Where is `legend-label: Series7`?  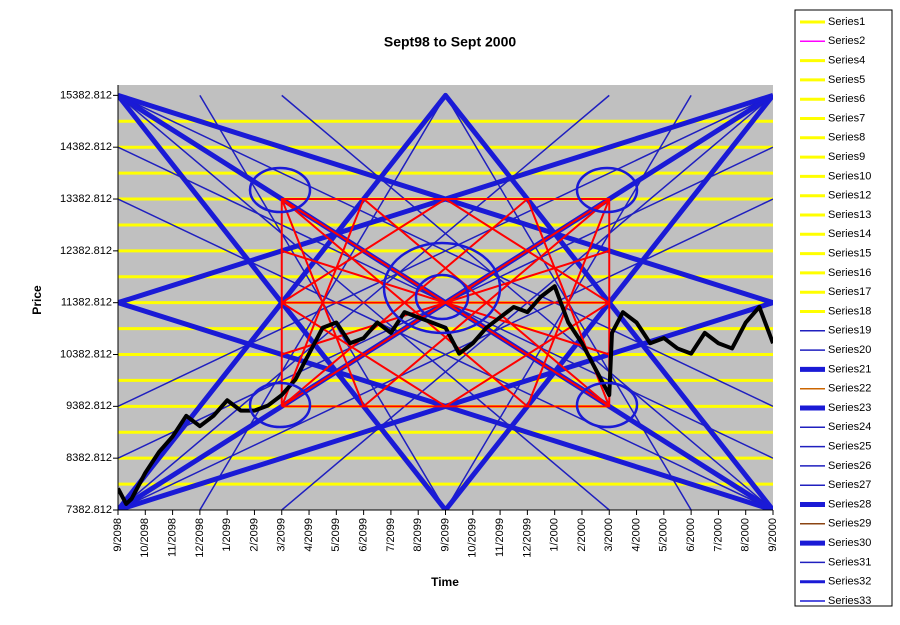 legend-label: Series7 is located at coordinates (846, 118).